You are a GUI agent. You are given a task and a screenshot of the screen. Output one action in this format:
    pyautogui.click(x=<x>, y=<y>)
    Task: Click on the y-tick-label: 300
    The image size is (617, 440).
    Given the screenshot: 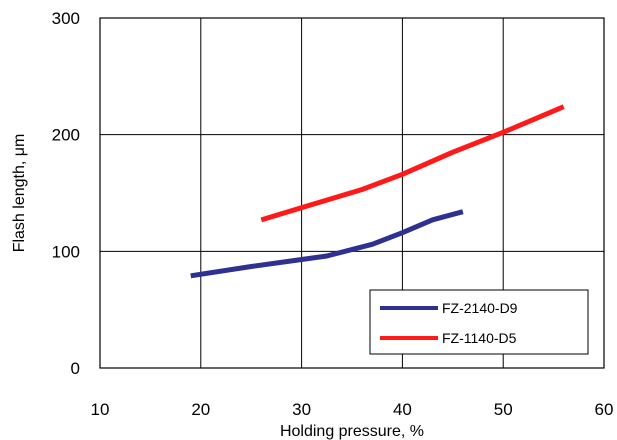 What is the action you would take?
    pyautogui.click(x=66, y=18)
    